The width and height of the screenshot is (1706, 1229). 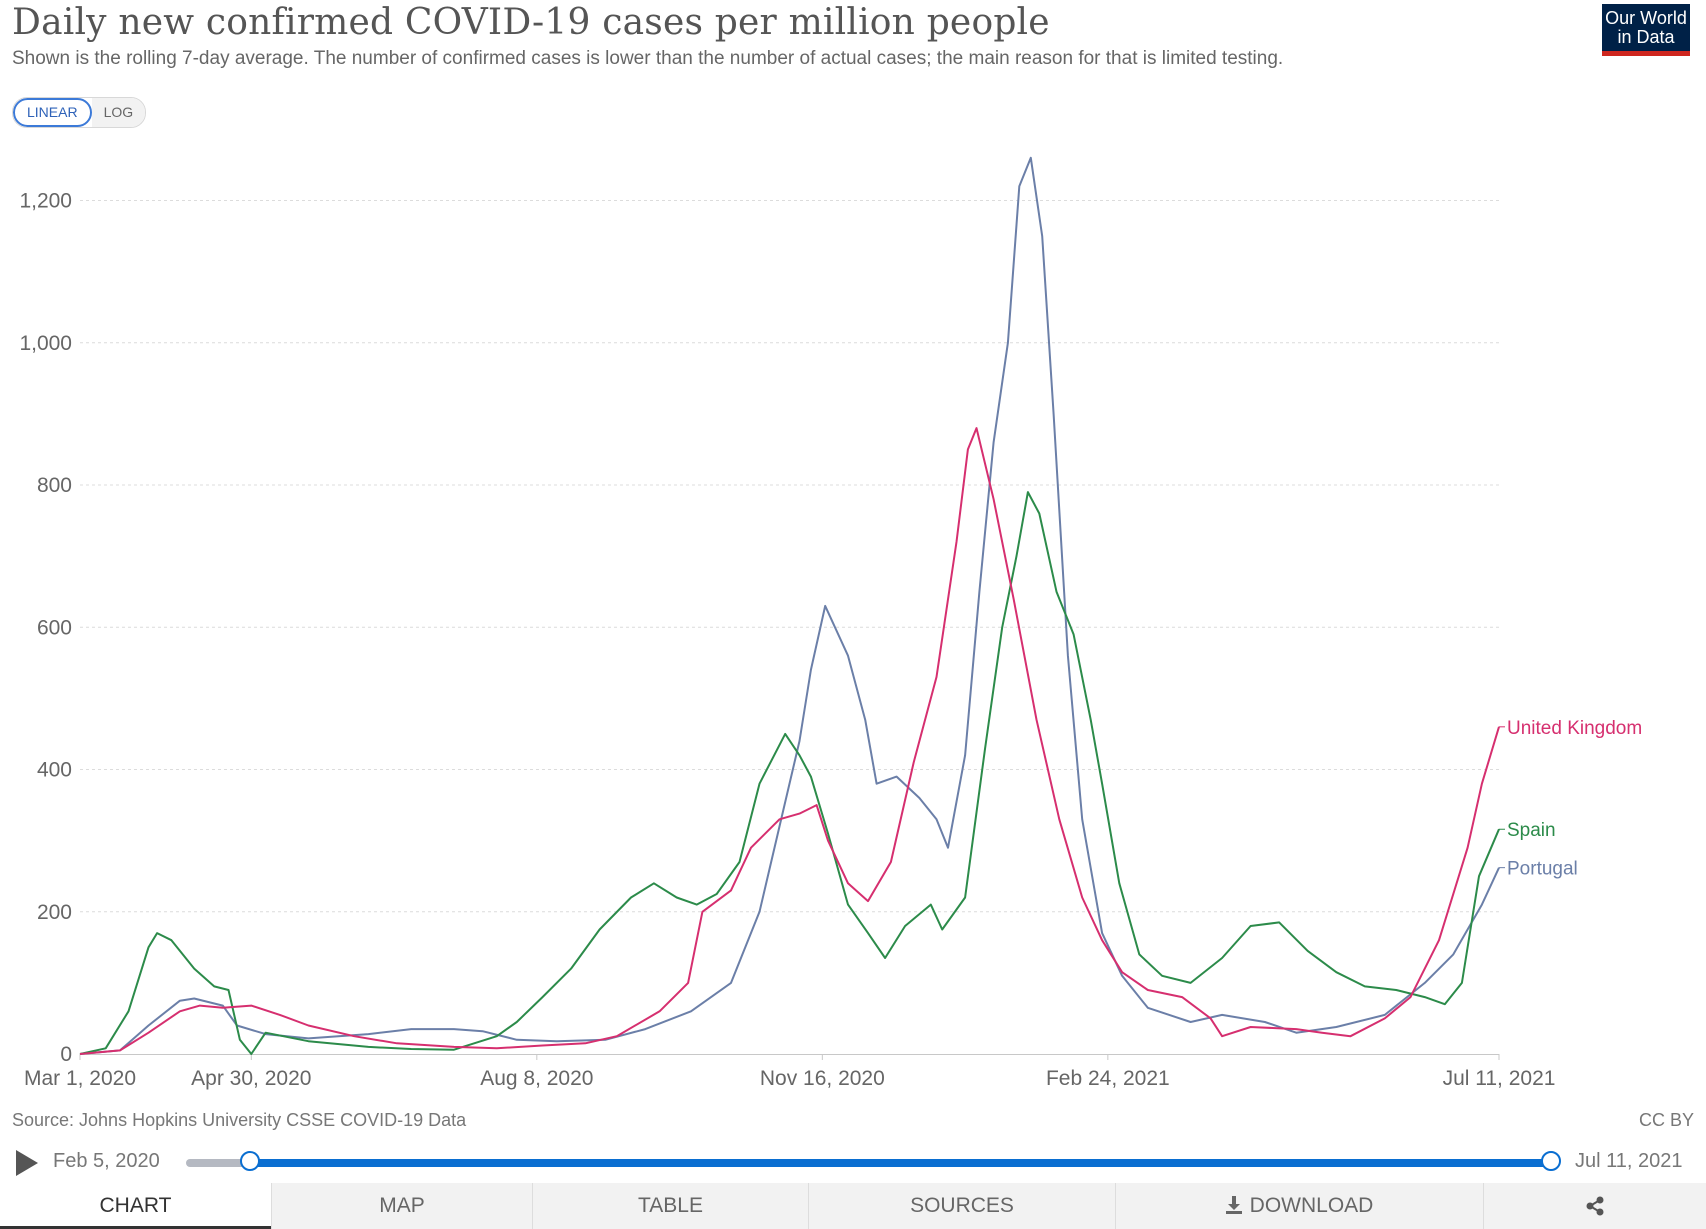 I want to click on tab-download: DOWNLOAD, so click(x=1299, y=1206).